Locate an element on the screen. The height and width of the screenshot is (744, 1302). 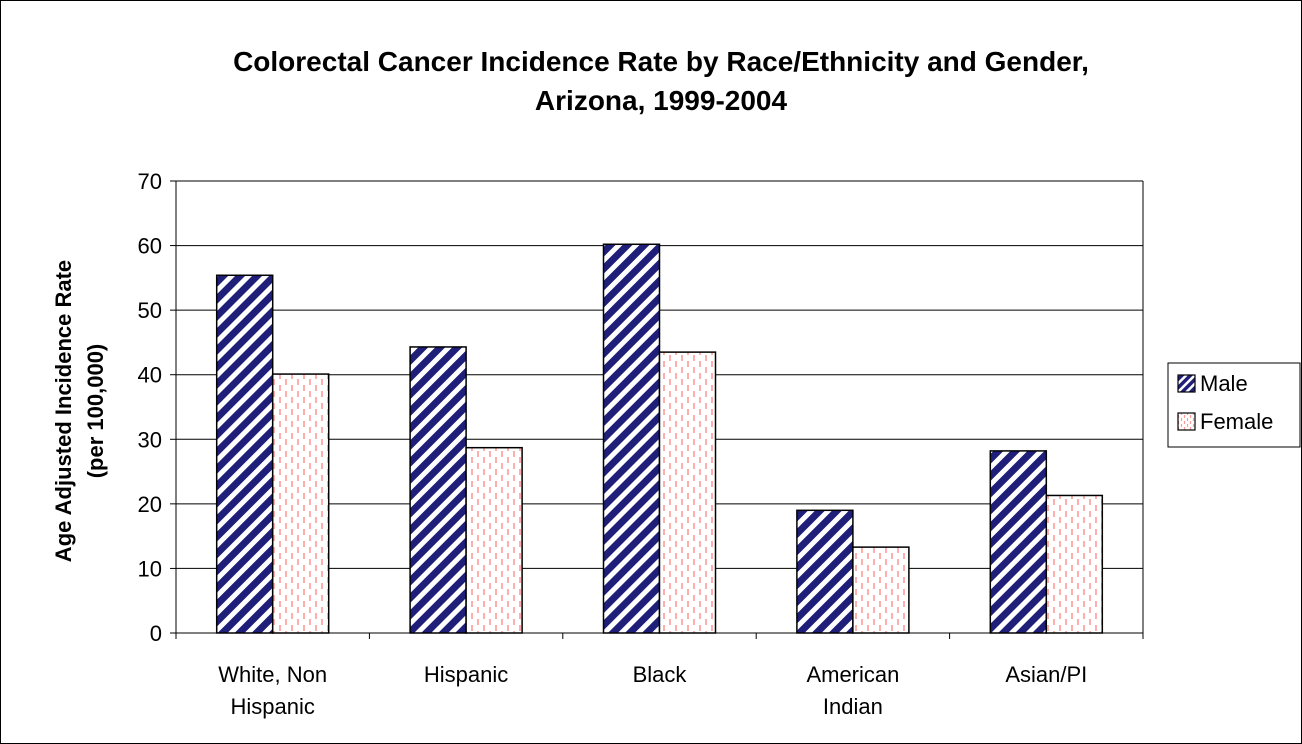
y-axis-label-line-1: Age Adjusted Incidence Rate is located at coordinates (63, 411).